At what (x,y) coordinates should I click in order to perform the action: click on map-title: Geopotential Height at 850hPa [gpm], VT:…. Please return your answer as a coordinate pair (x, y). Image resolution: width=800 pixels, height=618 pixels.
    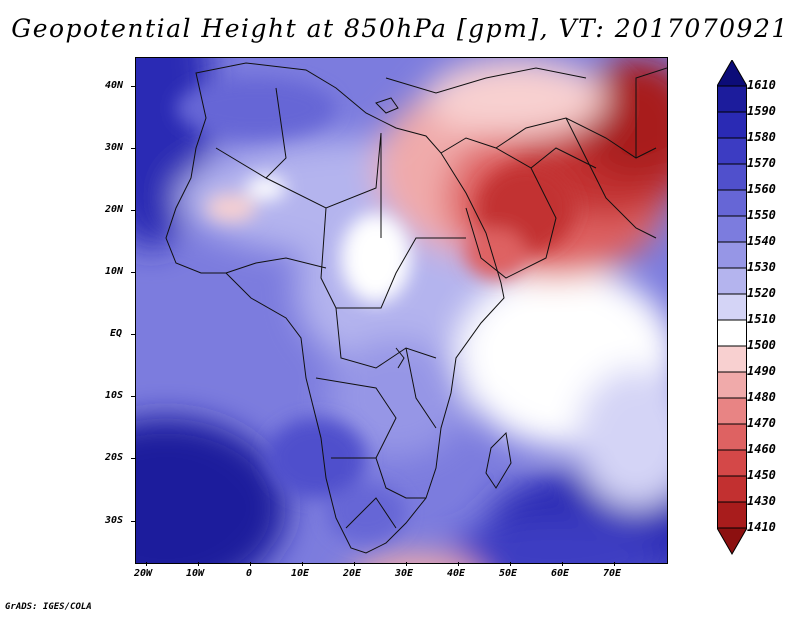
    Looking at the image, I should click on (400, 28).